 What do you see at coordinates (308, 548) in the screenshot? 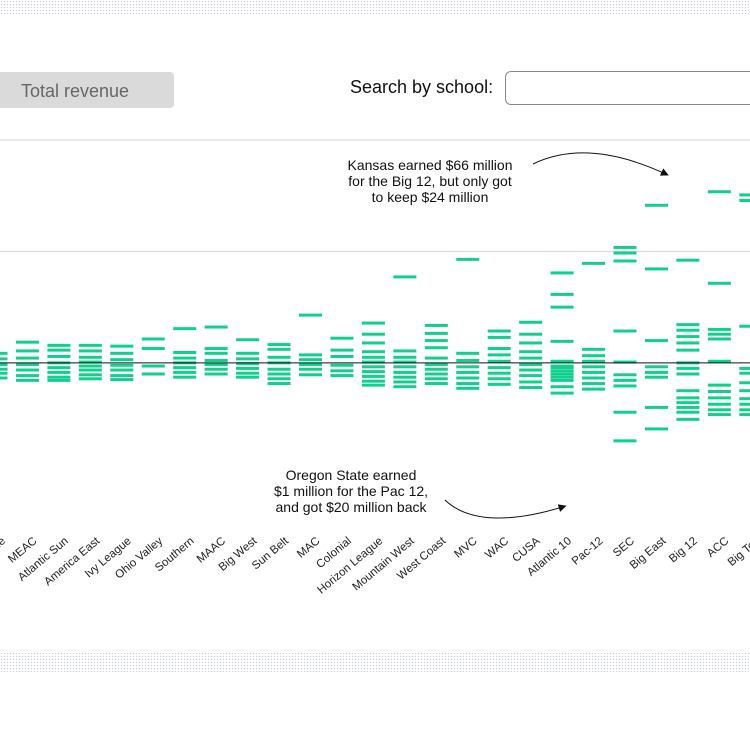
I see `tick-label-10: MAC` at bounding box center [308, 548].